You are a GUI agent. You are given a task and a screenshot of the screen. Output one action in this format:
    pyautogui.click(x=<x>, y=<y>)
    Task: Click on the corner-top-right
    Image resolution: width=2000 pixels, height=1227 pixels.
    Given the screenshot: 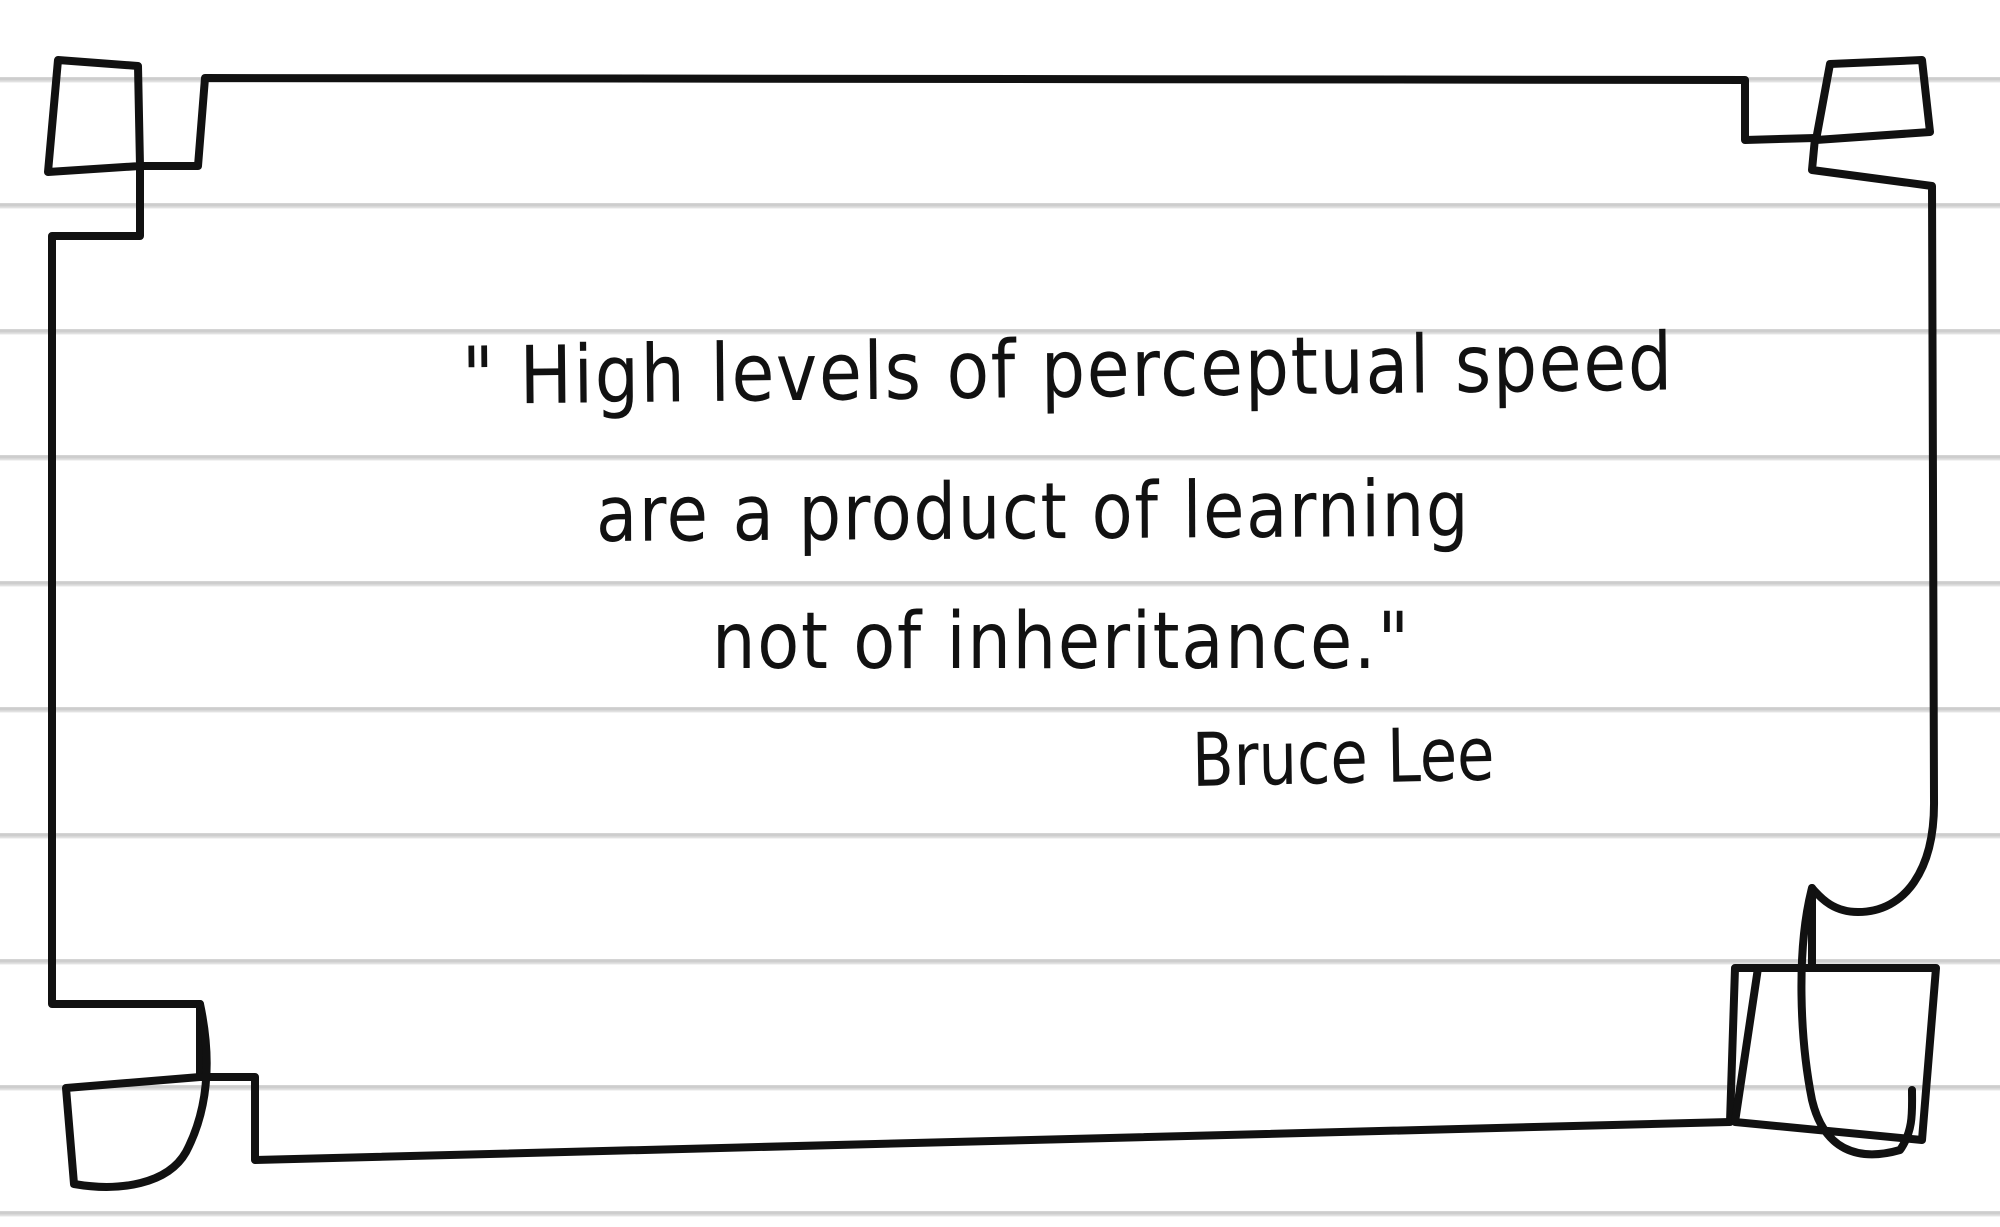 What is the action you would take?
    pyautogui.click(x=1873, y=100)
    